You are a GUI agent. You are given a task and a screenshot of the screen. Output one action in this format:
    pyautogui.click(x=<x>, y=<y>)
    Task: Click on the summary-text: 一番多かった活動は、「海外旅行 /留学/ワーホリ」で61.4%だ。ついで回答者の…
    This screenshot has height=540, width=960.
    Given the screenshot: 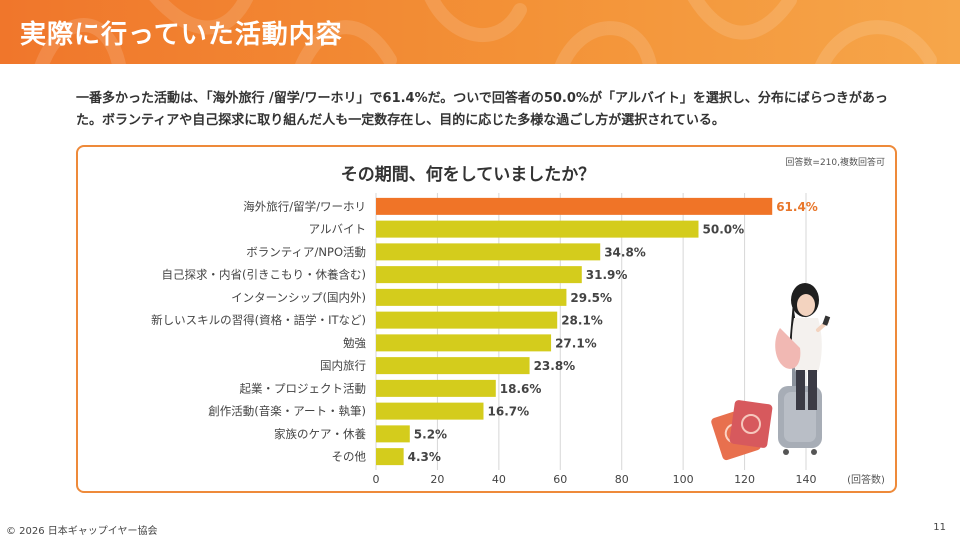 What is the action you would take?
    pyautogui.click(x=482, y=109)
    